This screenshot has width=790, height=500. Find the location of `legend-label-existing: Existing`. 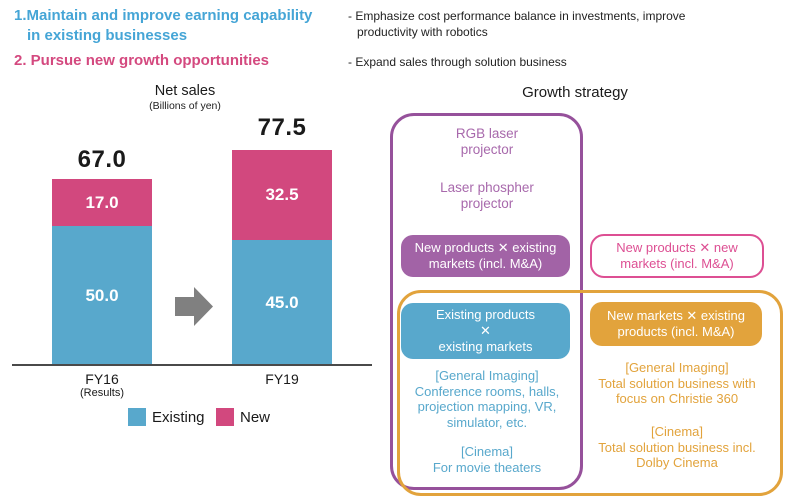

legend-label-existing: Existing is located at coordinates (178, 417).